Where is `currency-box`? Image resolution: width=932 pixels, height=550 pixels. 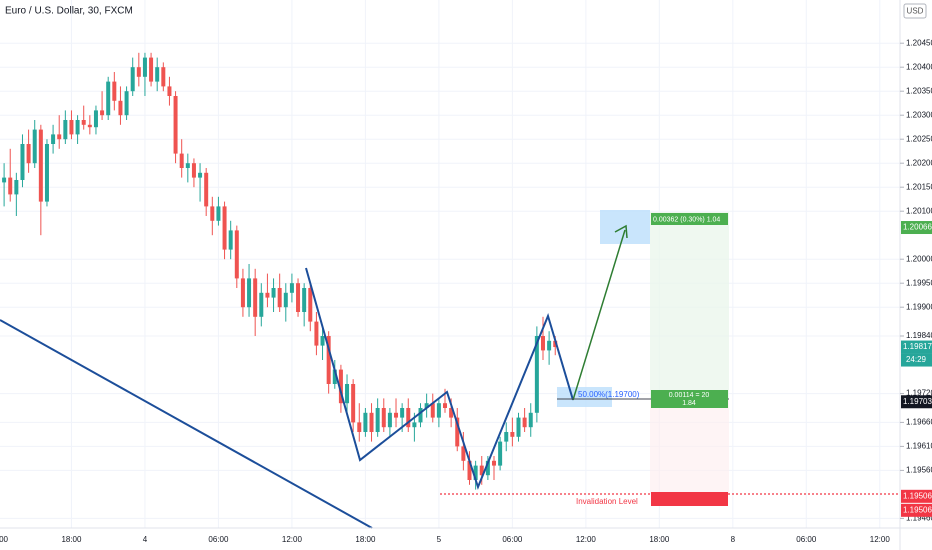 currency-box is located at coordinates (915, 11).